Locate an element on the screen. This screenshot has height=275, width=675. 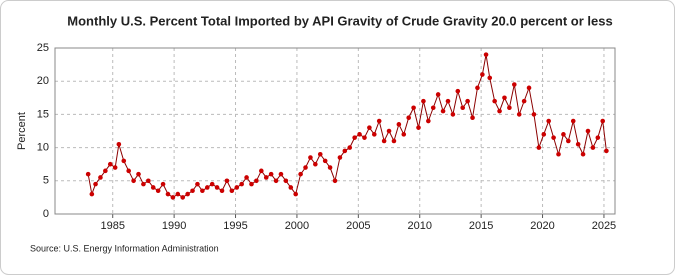
x-tick-label: 1985 is located at coordinates (112, 226).